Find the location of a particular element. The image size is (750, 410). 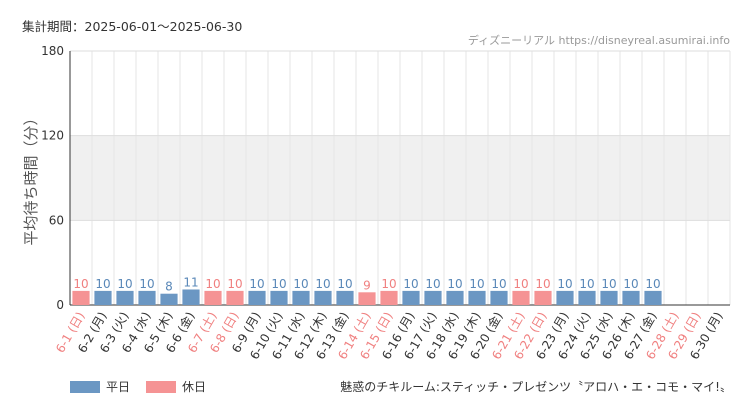

chart-legend: 平日 休日 is located at coordinates (138, 386).